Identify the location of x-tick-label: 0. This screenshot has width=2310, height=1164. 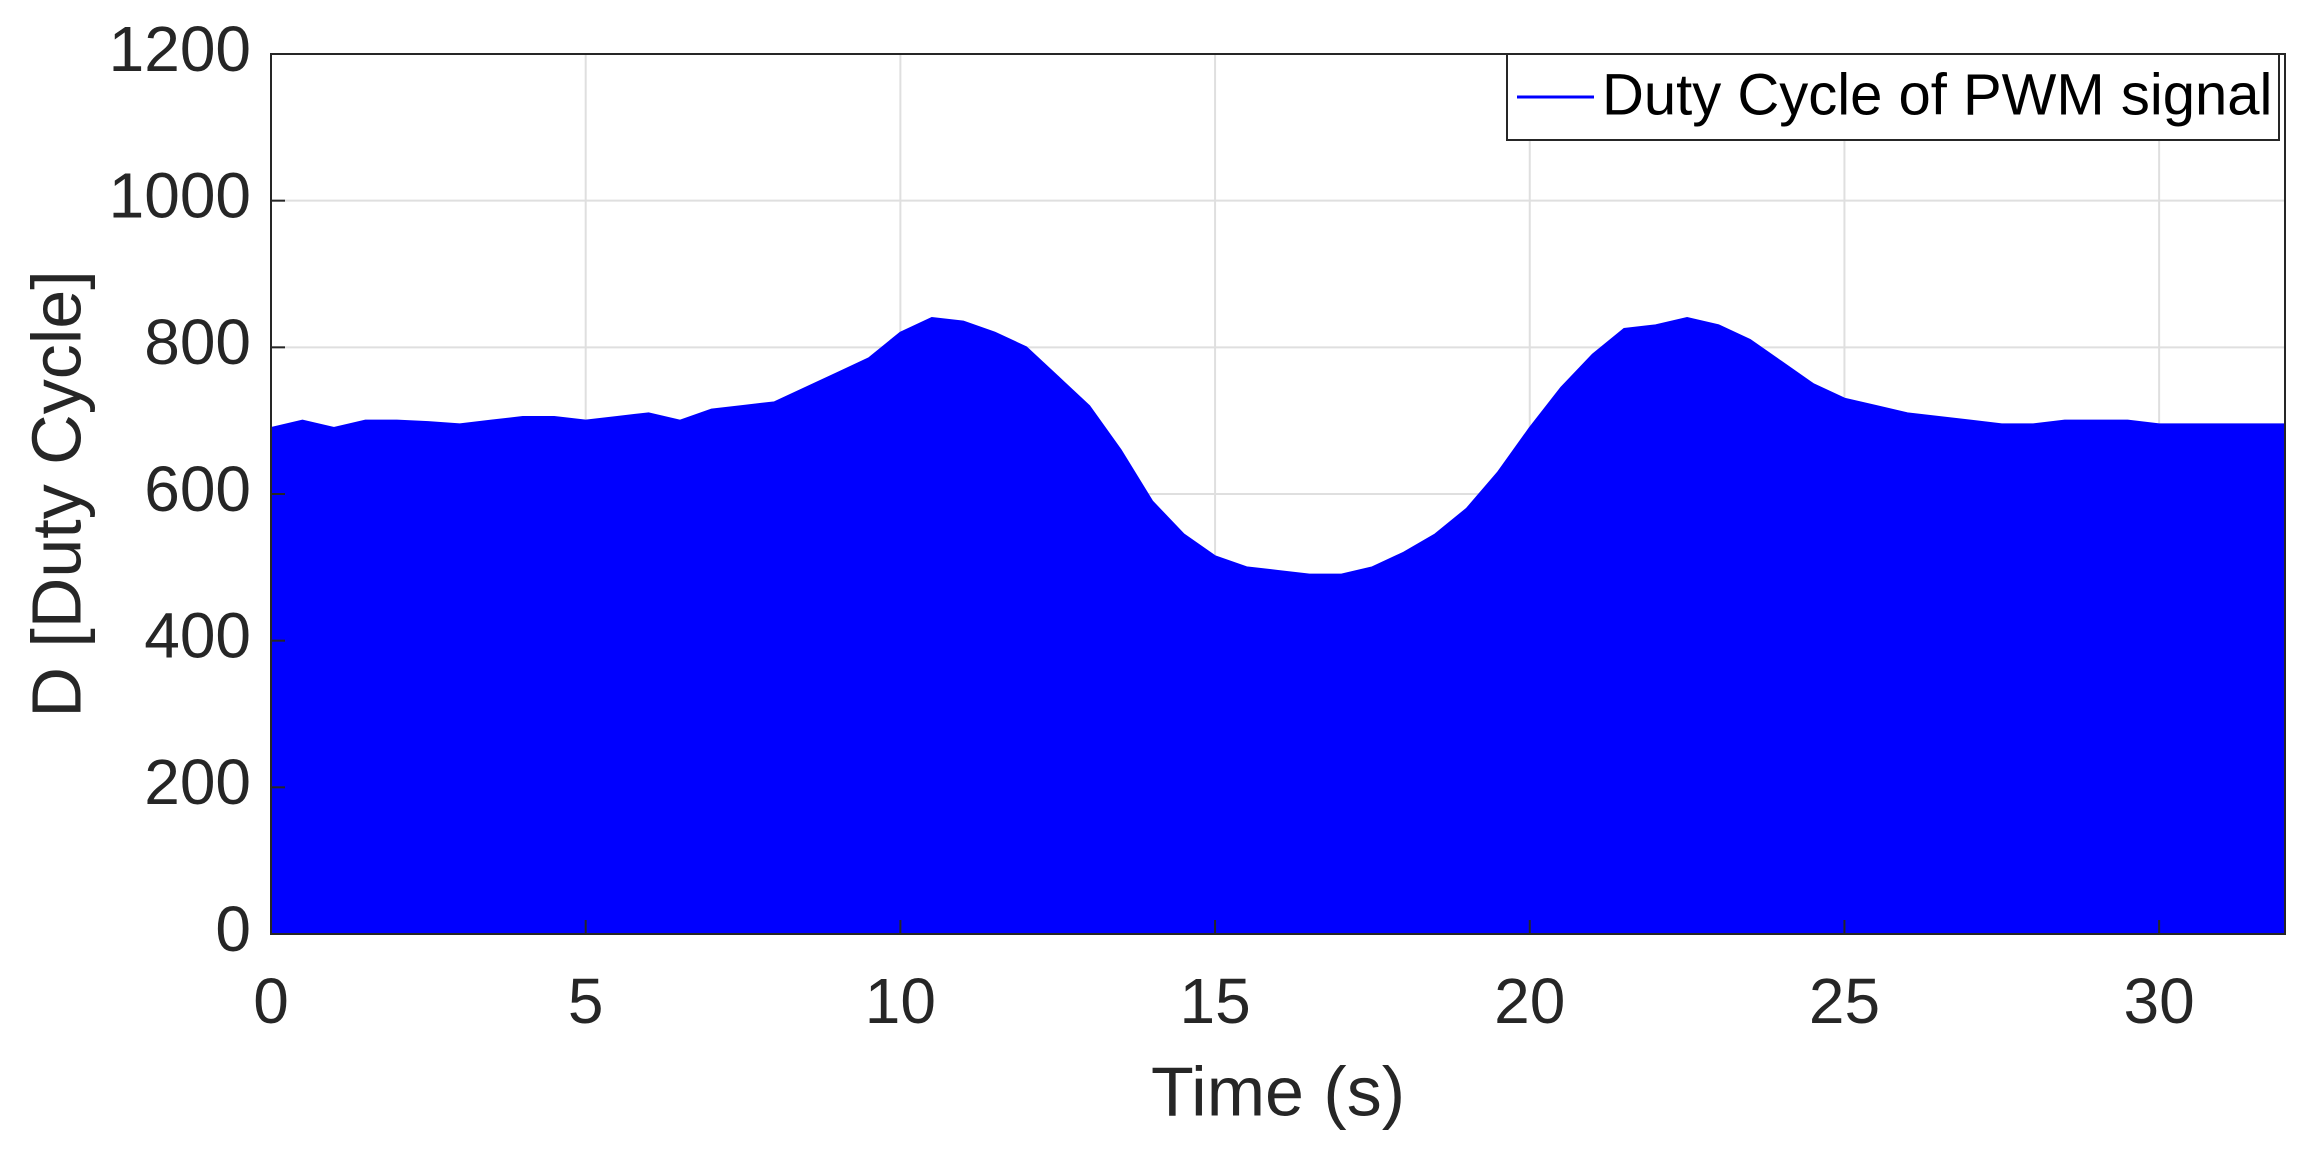
(271, 1001).